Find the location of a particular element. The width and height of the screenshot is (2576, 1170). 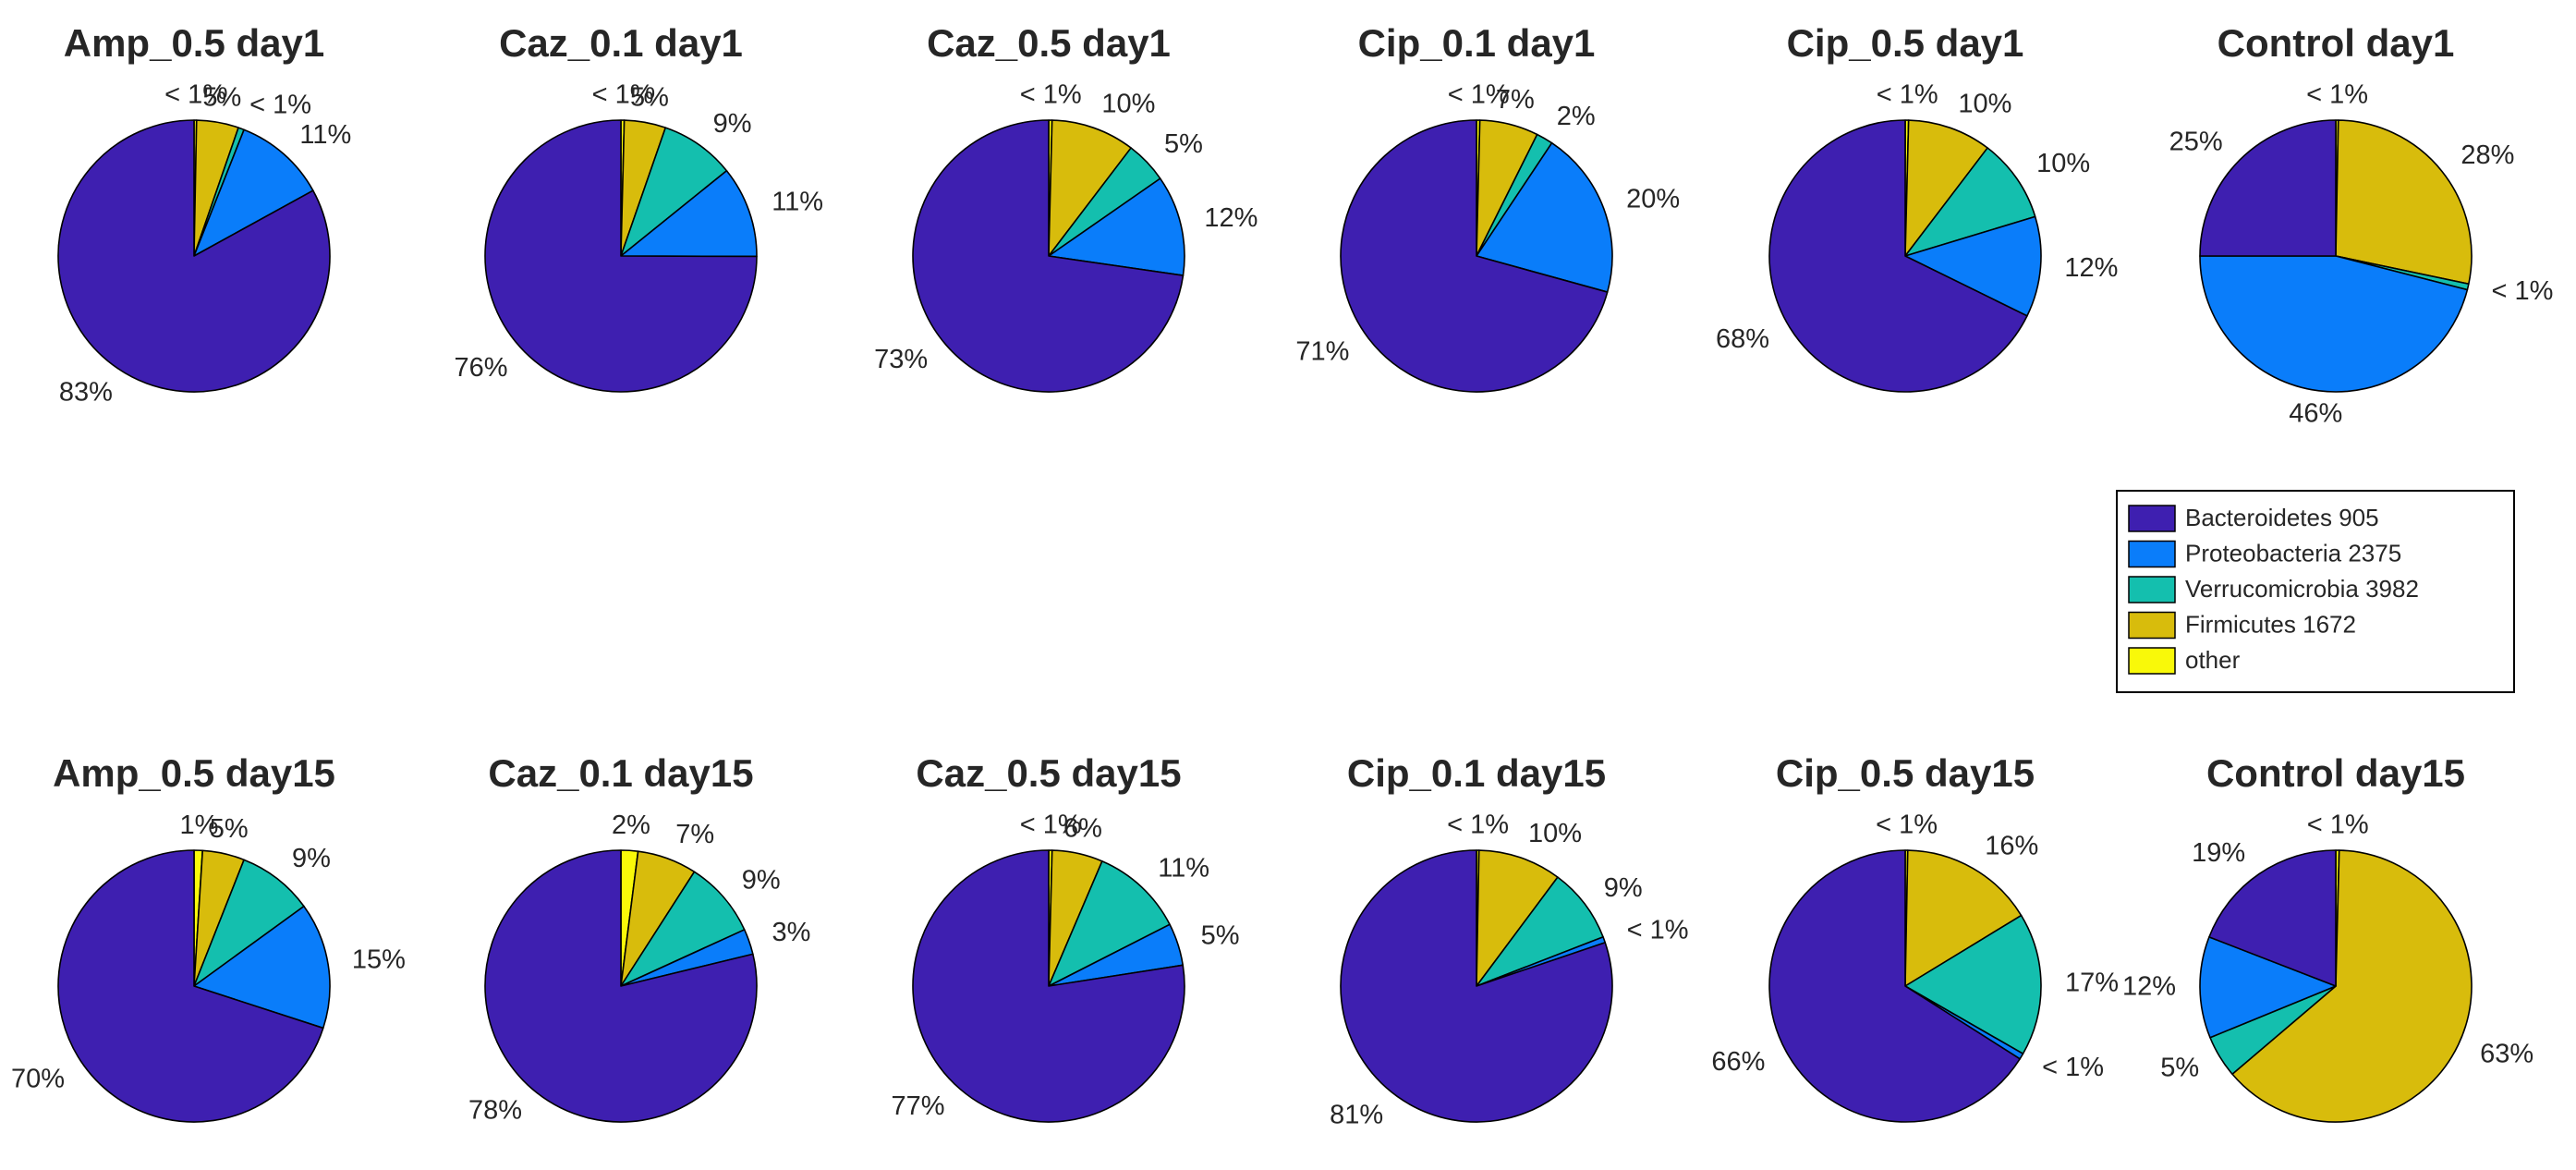

legend-label-proteobacteria: Proteobacteria 2375 is located at coordinates (2293, 553).